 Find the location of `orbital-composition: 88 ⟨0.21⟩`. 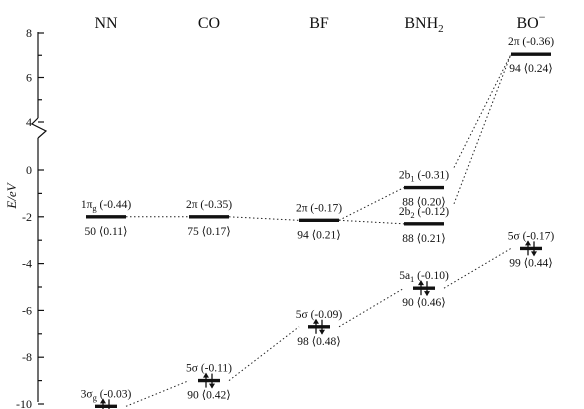

orbital-composition: 88 ⟨0.21⟩ is located at coordinates (423, 239).